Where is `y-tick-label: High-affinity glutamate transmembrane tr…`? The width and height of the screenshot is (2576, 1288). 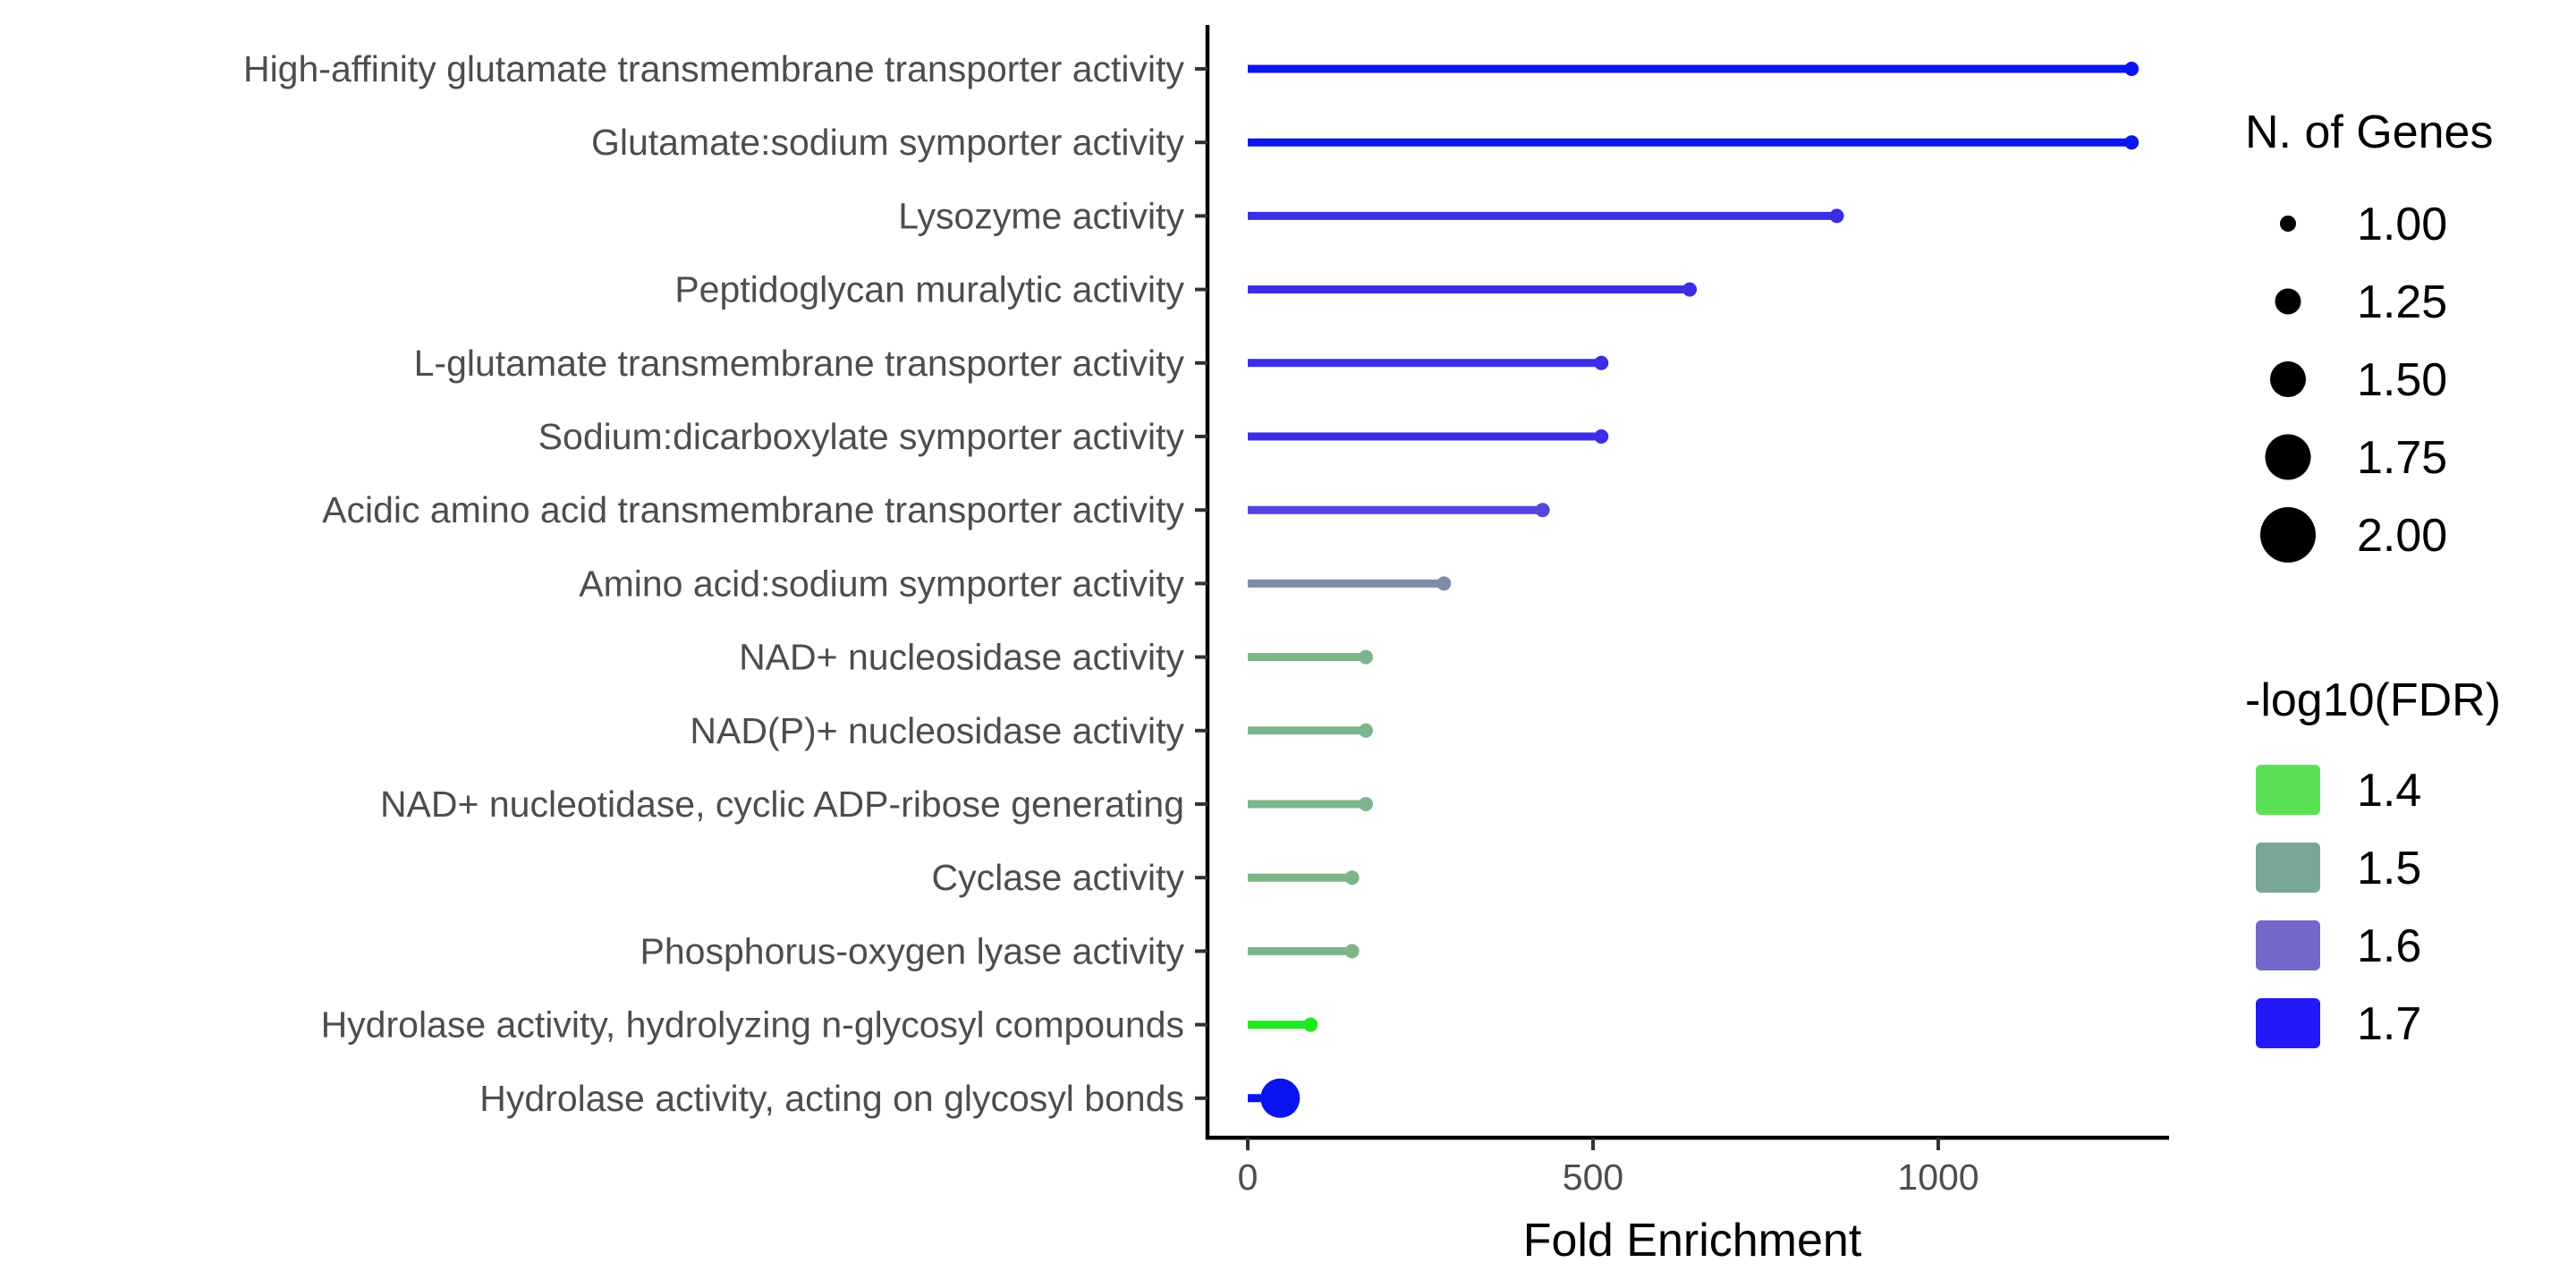 y-tick-label: High-affinity glutamate transmembrane tr… is located at coordinates (714, 68).